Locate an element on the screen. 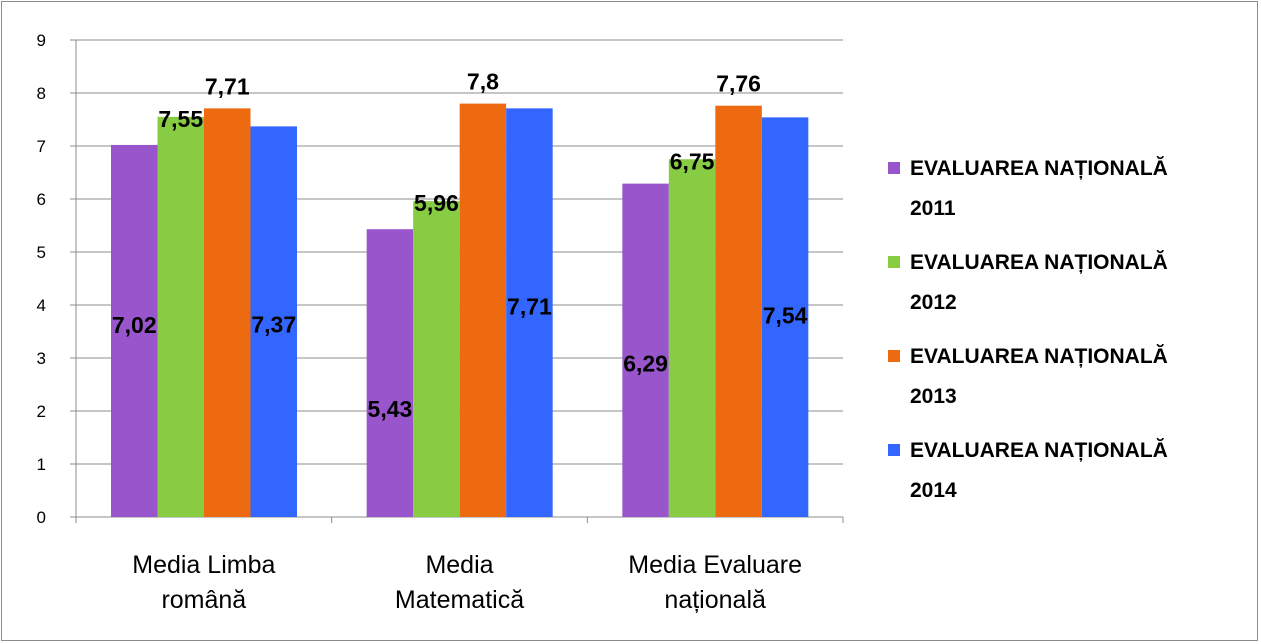 This screenshot has height=644, width=1261. category-label-line: Media Limba is located at coordinates (203, 565).